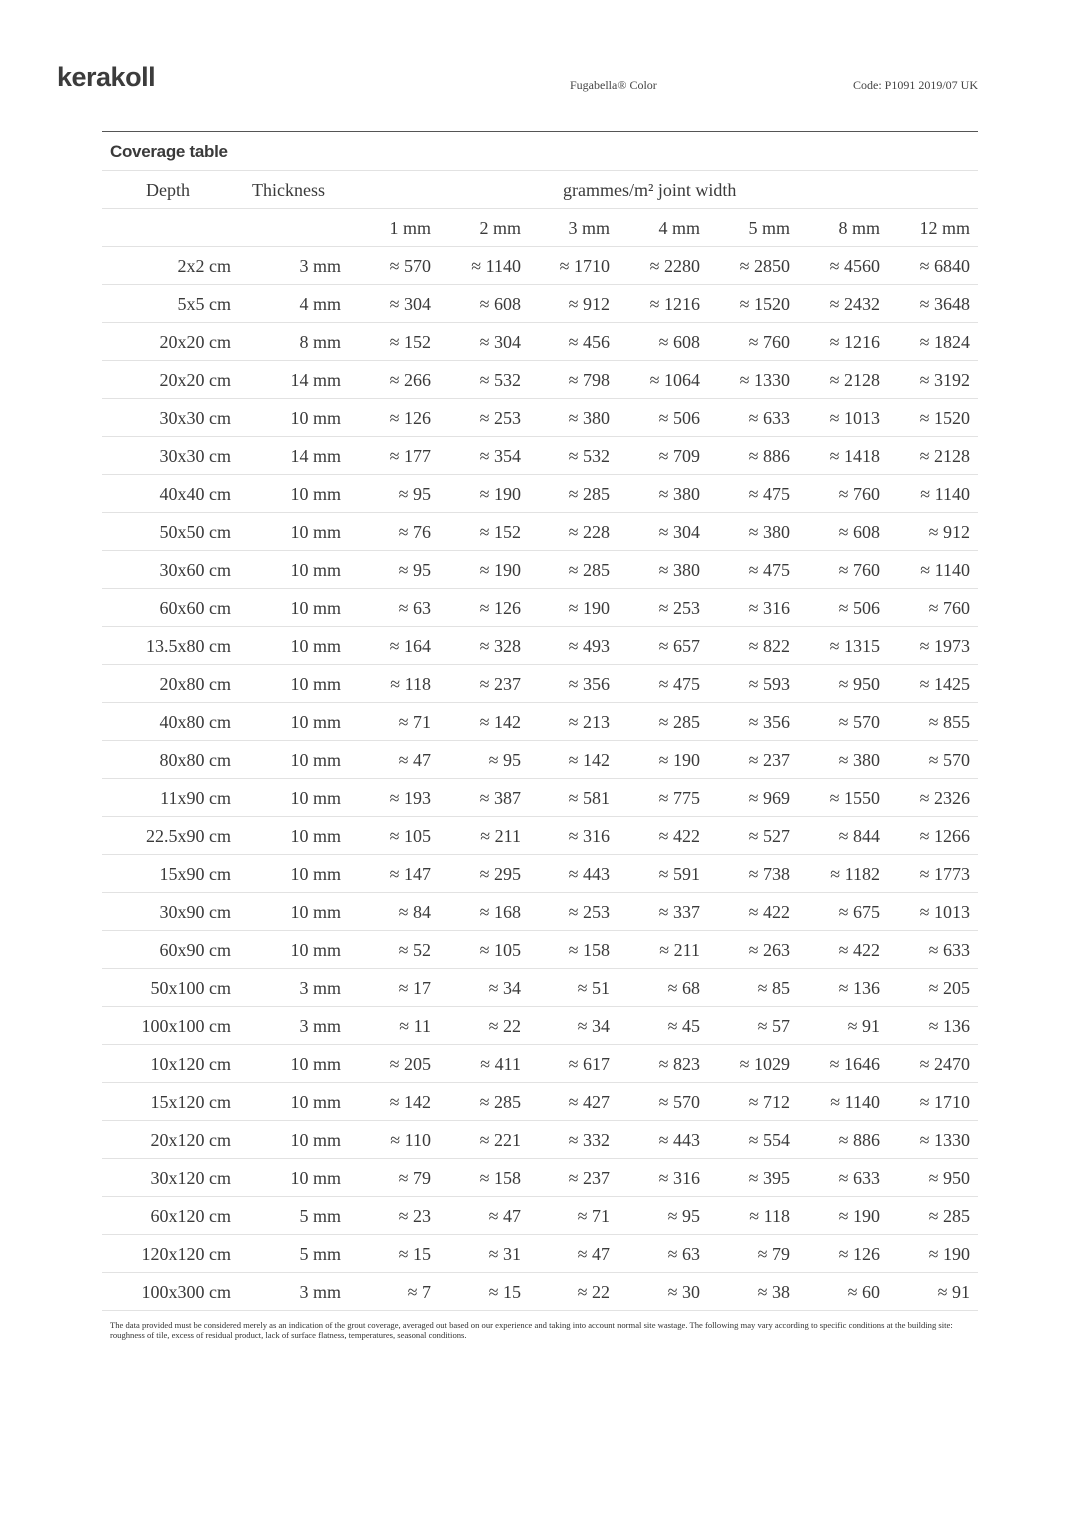  What do you see at coordinates (773, 1292) in the screenshot?
I see `value-cell: ≈ 38` at bounding box center [773, 1292].